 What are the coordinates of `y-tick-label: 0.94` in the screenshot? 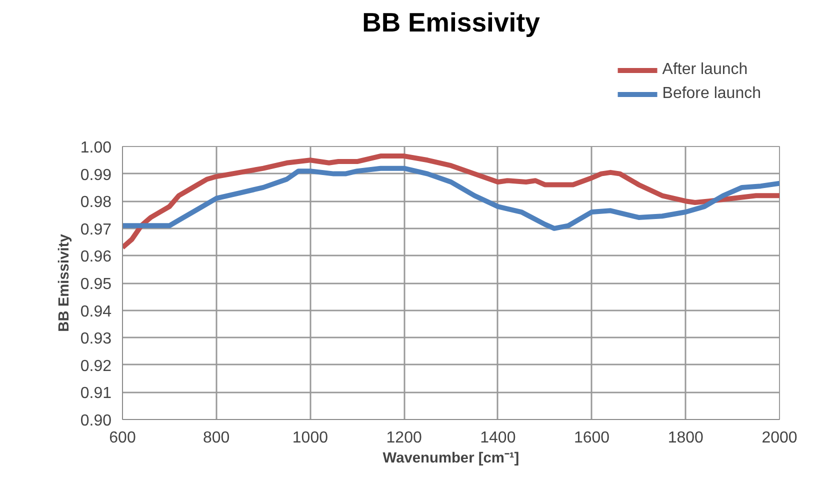 It's located at (96, 311).